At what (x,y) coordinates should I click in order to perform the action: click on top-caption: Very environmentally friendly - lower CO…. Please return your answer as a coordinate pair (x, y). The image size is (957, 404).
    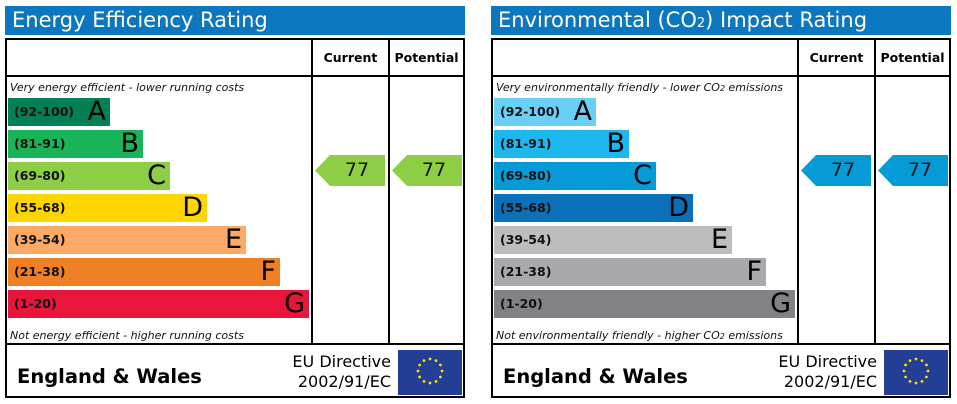
    Looking at the image, I should click on (640, 87).